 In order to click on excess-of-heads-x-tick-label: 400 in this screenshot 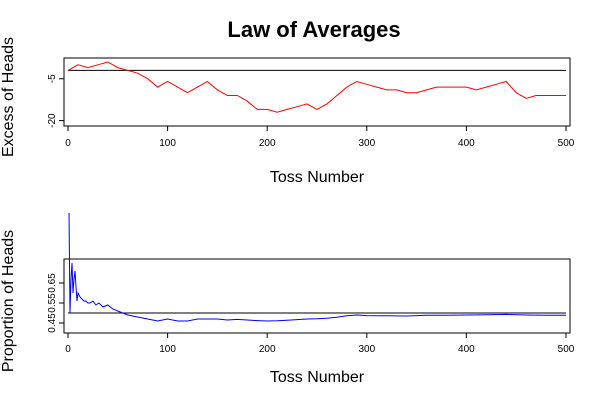, I will do `click(466, 143)`.